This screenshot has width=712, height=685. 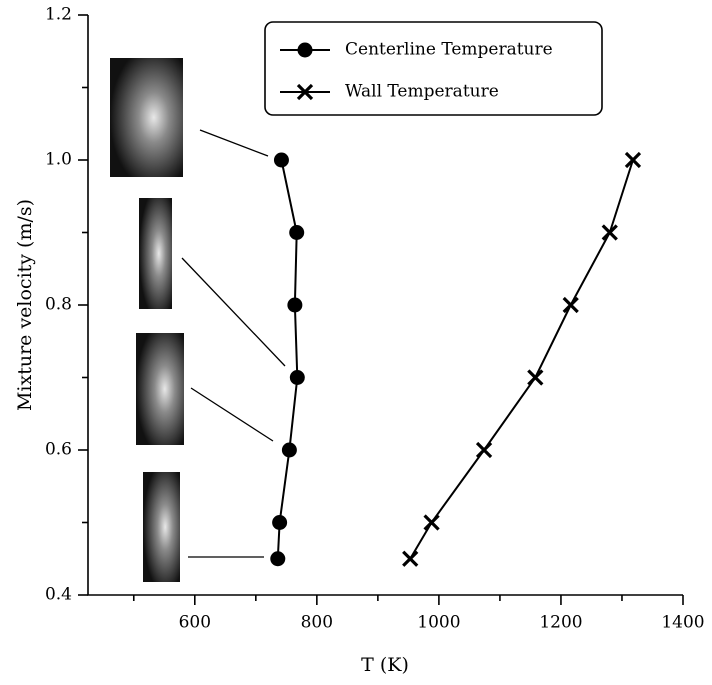 I want to click on legend-label: Wall Temperature, so click(x=422, y=92).